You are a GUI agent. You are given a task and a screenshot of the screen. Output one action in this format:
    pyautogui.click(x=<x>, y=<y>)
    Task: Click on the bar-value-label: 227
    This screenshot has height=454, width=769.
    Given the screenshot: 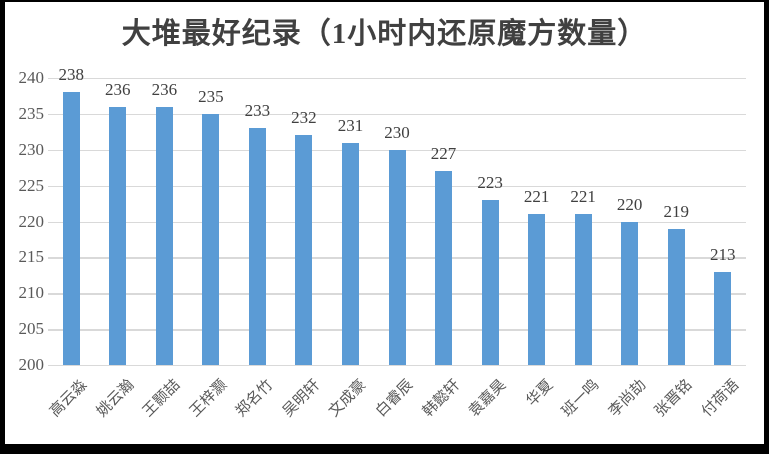 What is the action you would take?
    pyautogui.click(x=443, y=154)
    